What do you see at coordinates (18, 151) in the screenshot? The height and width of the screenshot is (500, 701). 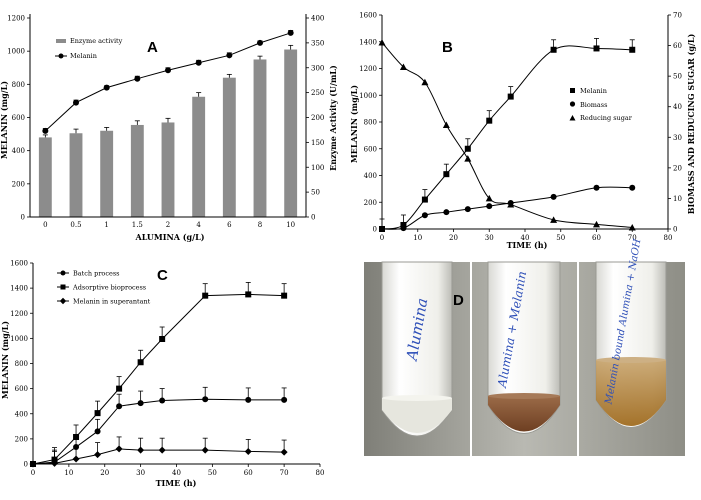 I see `a-left-tick-label: 400` at bounding box center [18, 151].